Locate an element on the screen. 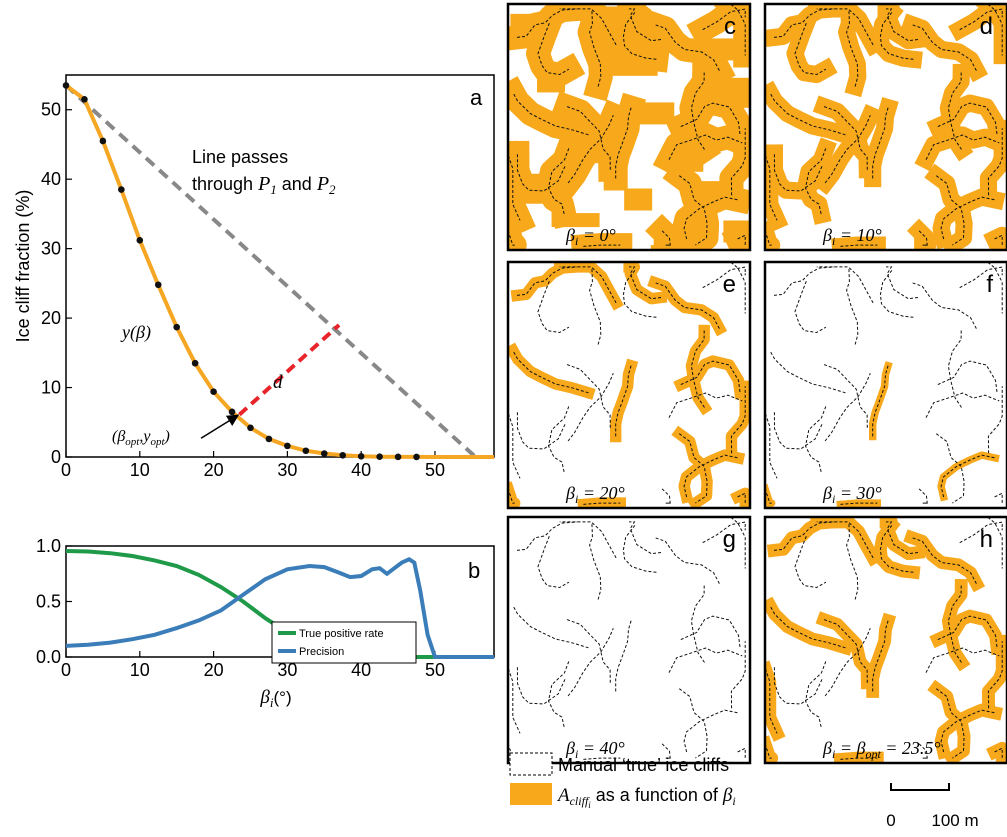 The height and width of the screenshot is (837, 1007). b-xtick-label: 30 is located at coordinates (287, 670).